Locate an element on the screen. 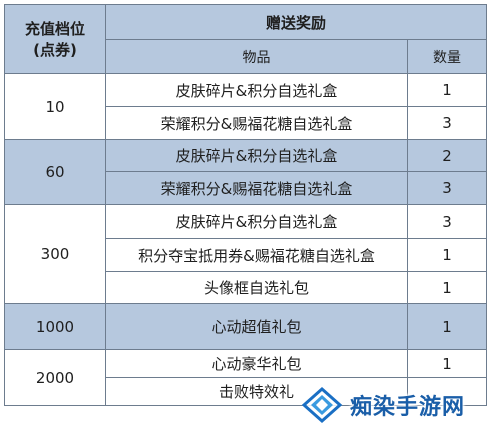 The width and height of the screenshot is (493, 429). reward-header: 赠送奖励 is located at coordinates (296, 22).